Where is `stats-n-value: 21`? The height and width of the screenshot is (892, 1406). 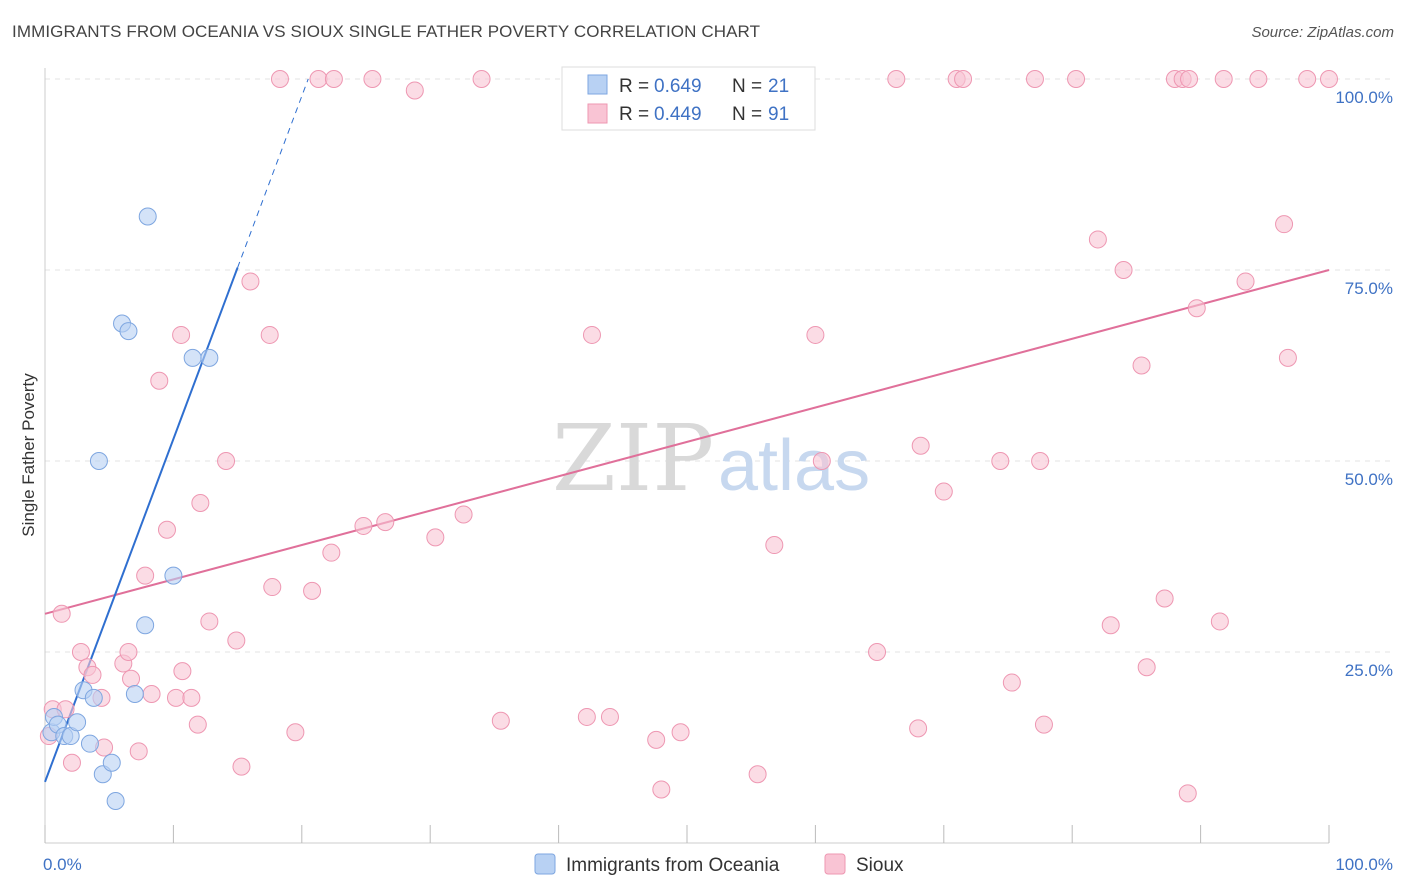 stats-n-value: 21 is located at coordinates (778, 86).